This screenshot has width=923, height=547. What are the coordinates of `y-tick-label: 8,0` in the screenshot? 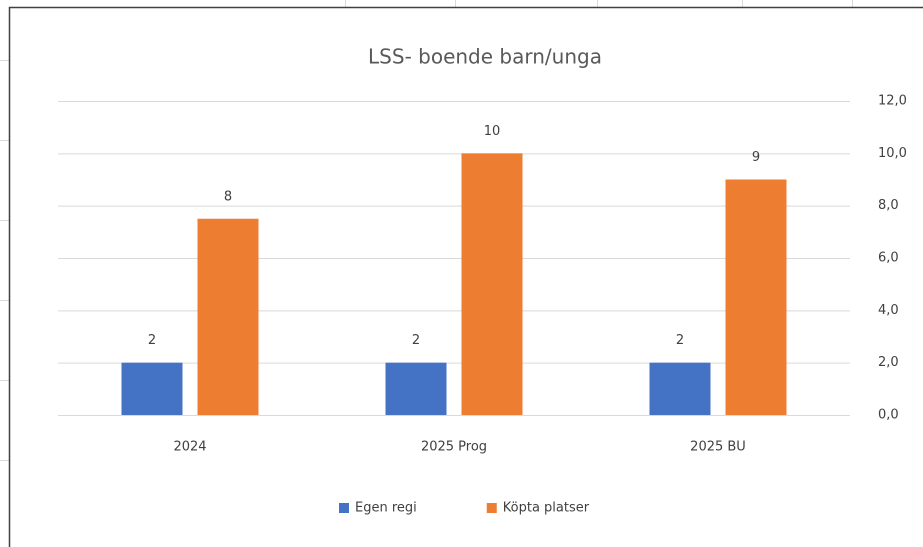 It's located at (888, 205).